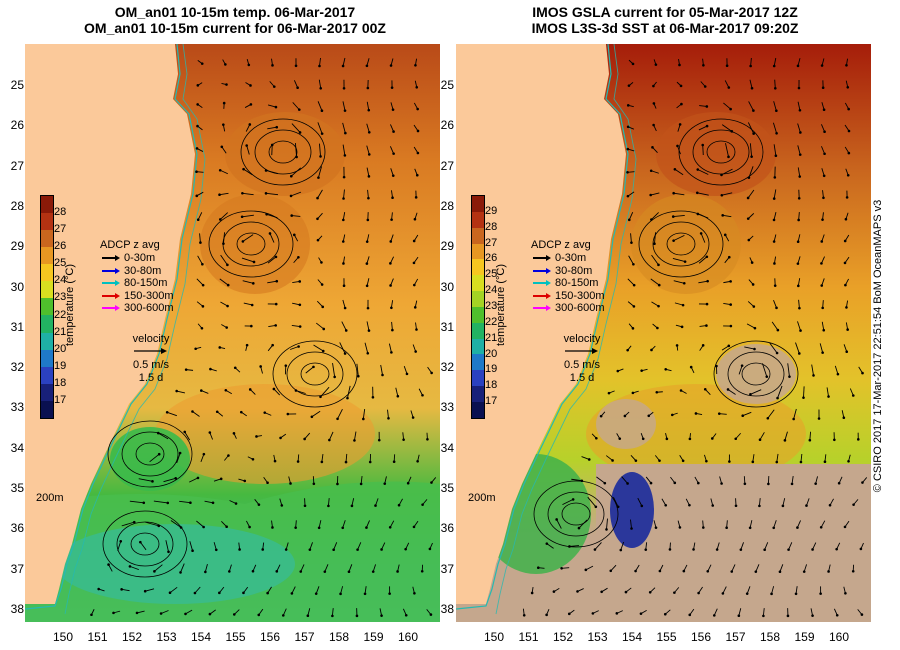 The height and width of the screenshot is (650, 900). What do you see at coordinates (491, 290) in the screenshot?
I see `colorbar-tick-label: 24` at bounding box center [491, 290].